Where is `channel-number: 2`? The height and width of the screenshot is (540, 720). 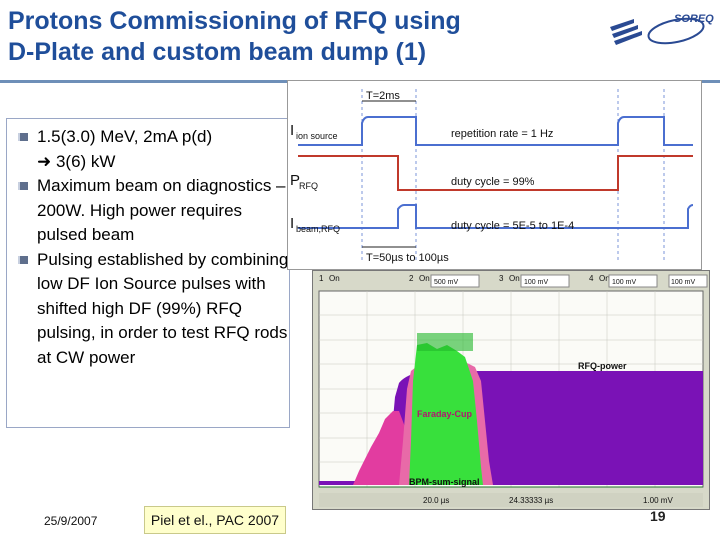
channel-number: 2 is located at coordinates (411, 278).